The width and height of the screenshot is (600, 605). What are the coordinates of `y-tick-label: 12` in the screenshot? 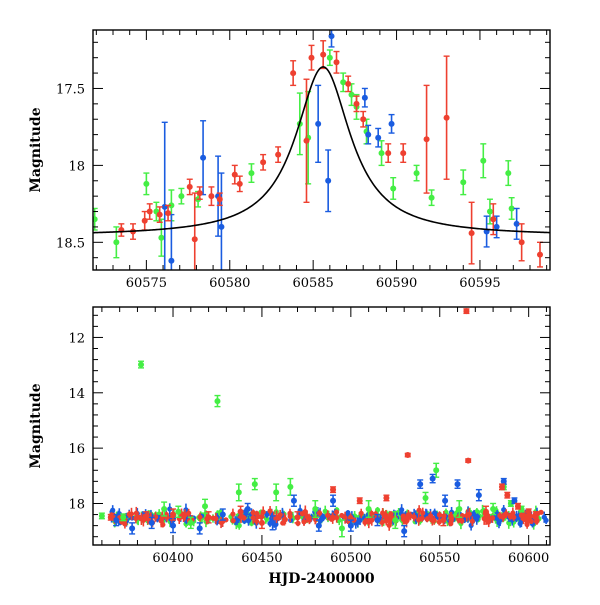 It's located at (76, 338).